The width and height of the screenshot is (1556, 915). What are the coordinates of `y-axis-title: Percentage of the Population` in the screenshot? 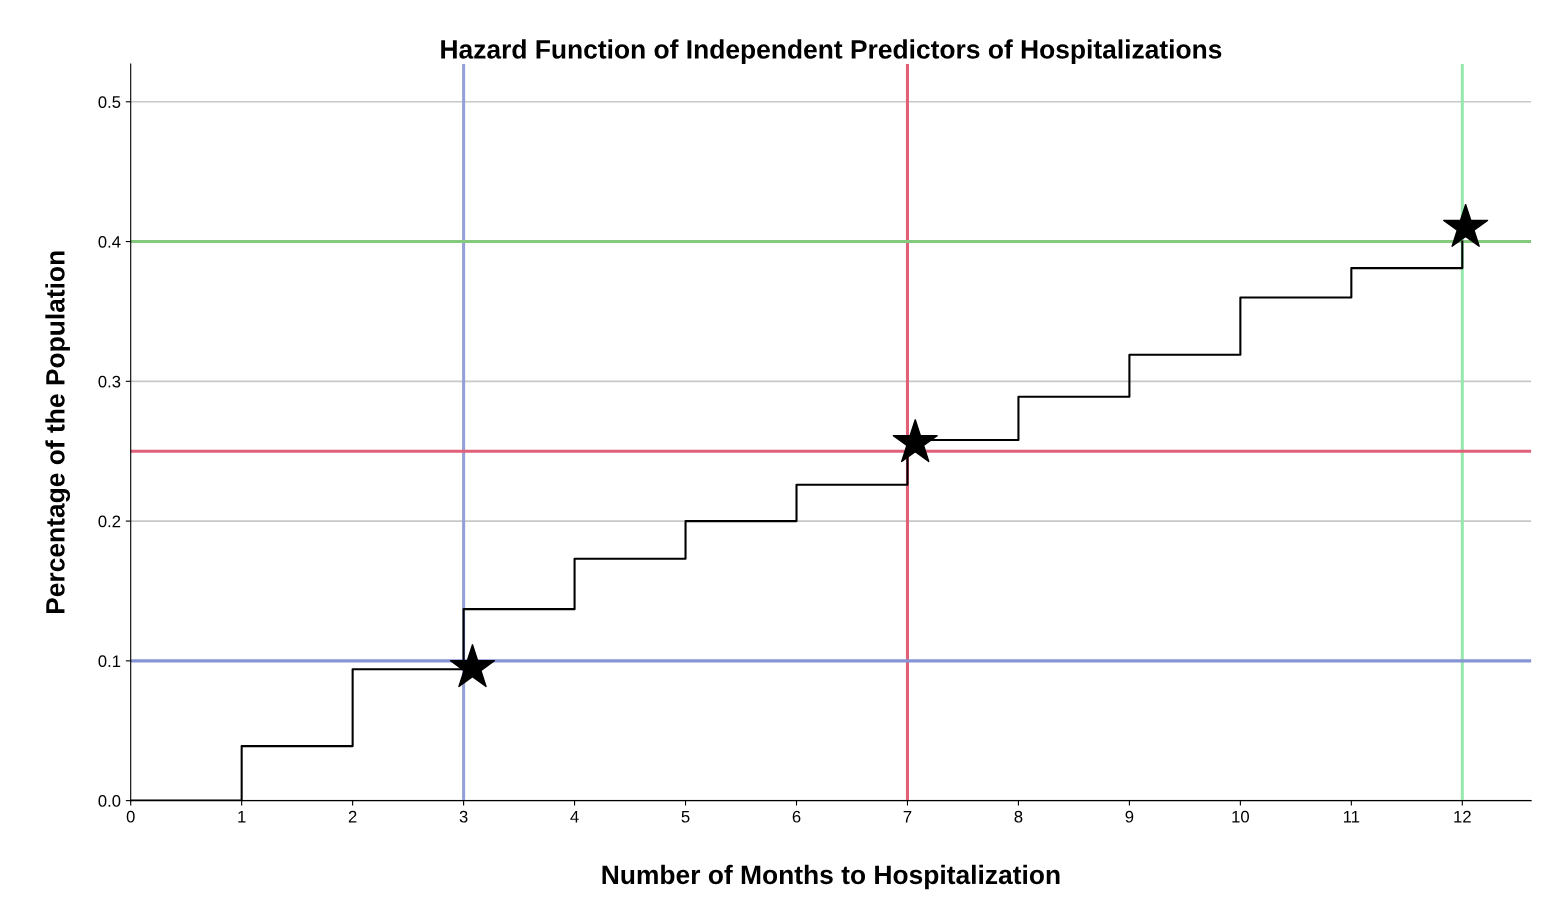 It's located at (58, 432).